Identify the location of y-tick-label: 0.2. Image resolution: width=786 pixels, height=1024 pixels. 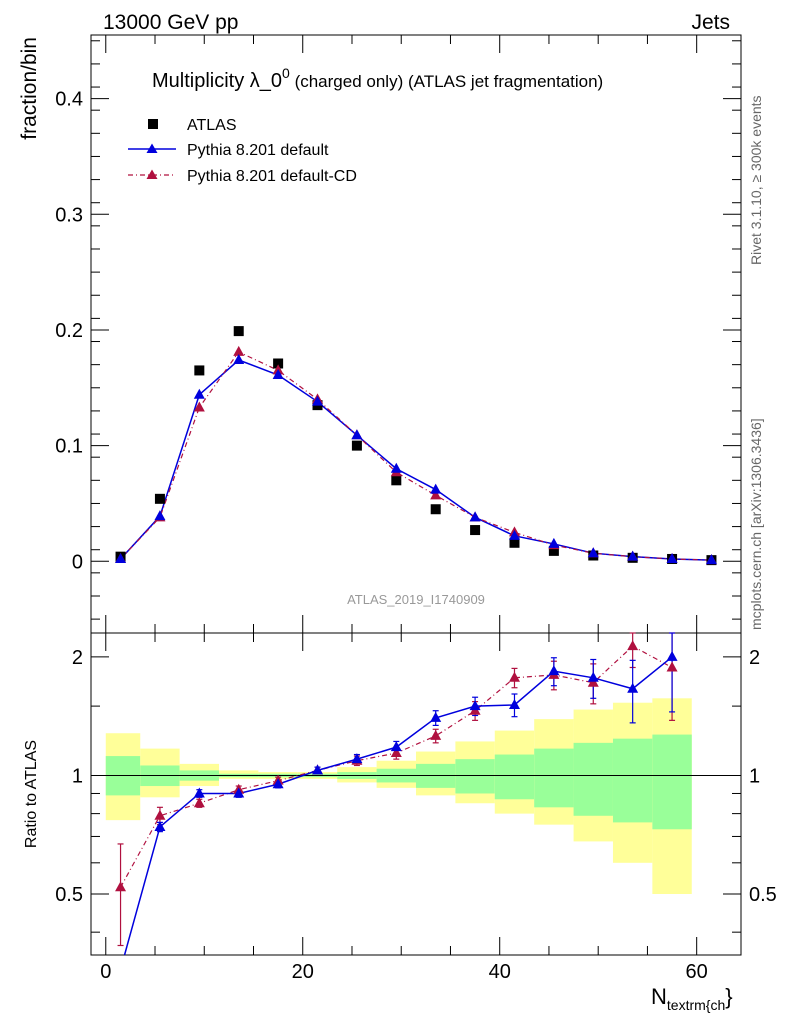
(69, 331).